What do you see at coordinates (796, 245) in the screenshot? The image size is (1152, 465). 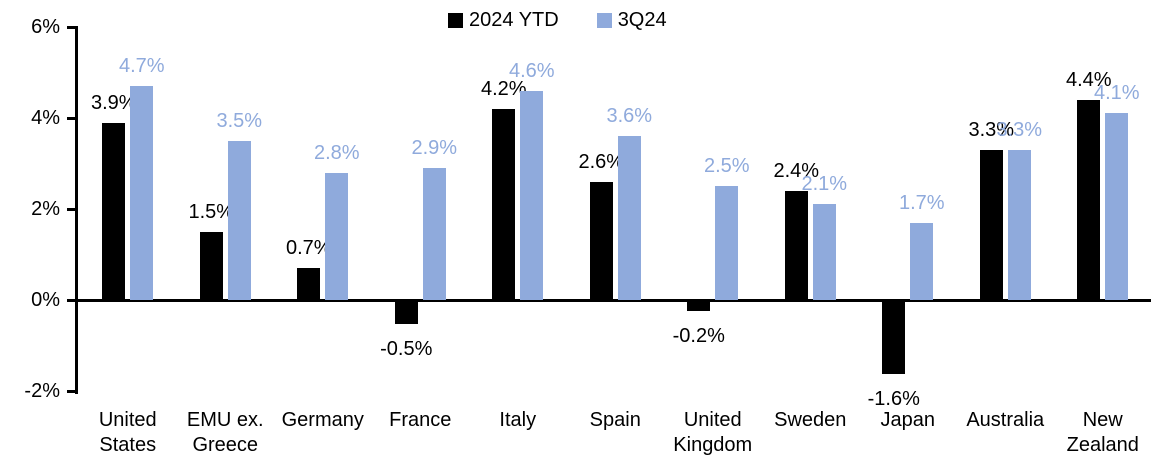 I see `bar-2024-ytd-sweden` at bounding box center [796, 245].